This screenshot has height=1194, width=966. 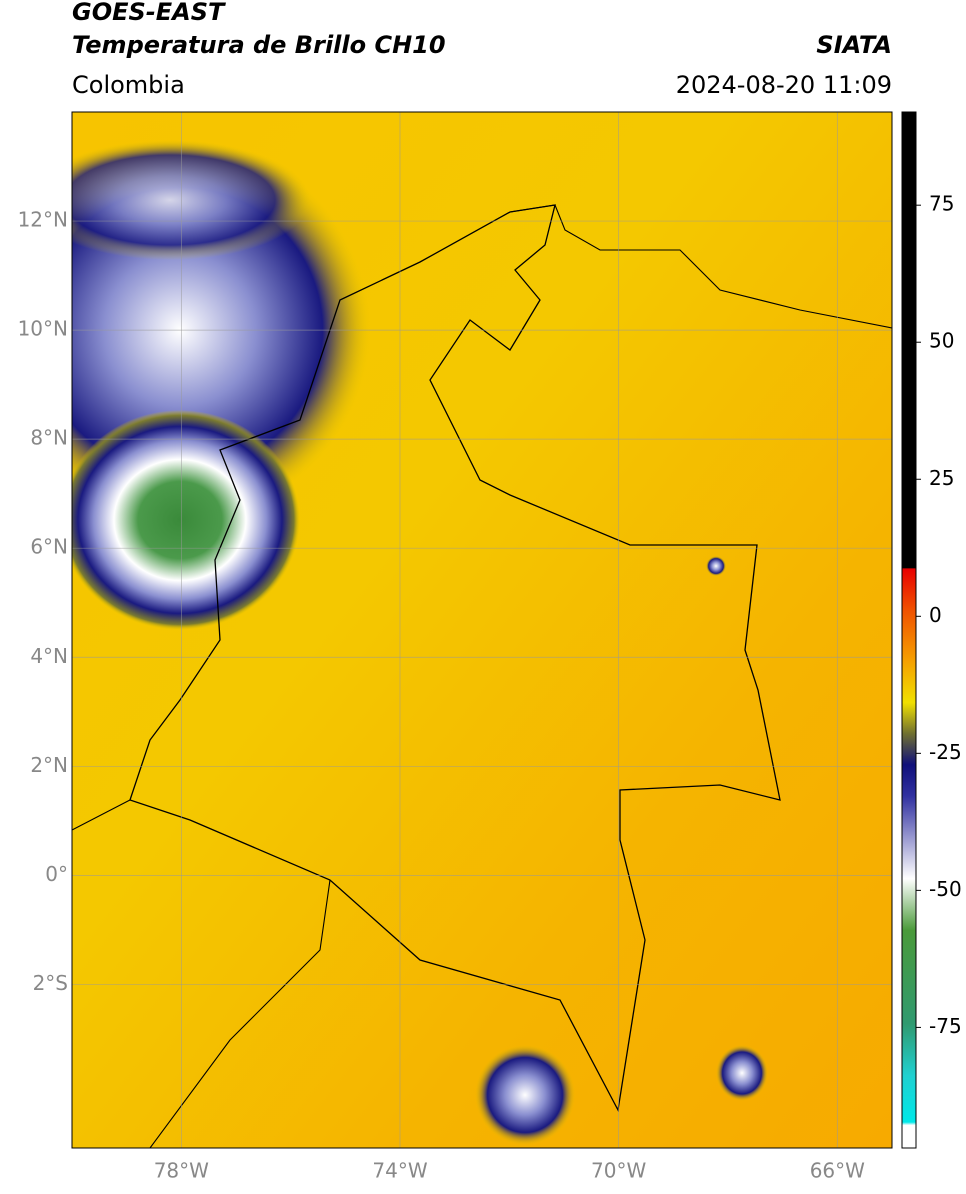 I want to click on x-tick-label: 74°W, so click(x=399, y=1171).